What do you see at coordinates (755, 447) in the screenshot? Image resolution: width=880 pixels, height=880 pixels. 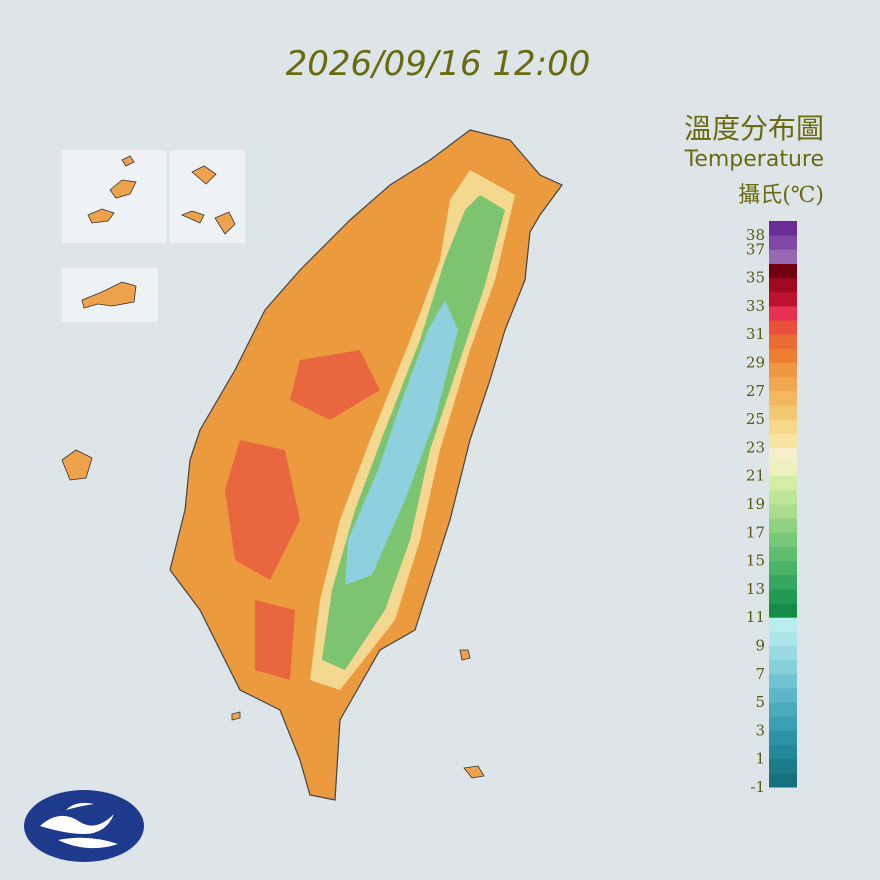 I see `legend-tick-label: 23` at bounding box center [755, 447].